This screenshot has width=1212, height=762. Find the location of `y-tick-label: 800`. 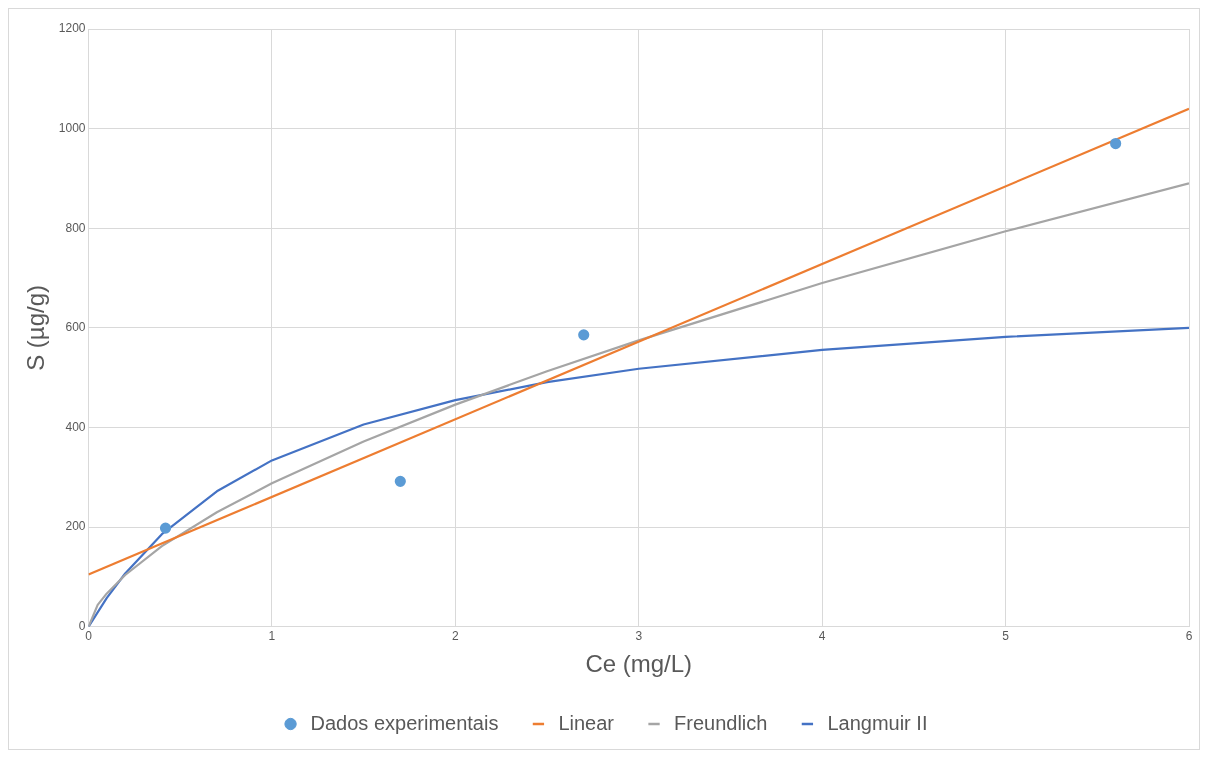

y-tick-label: 800 is located at coordinates (75, 227).